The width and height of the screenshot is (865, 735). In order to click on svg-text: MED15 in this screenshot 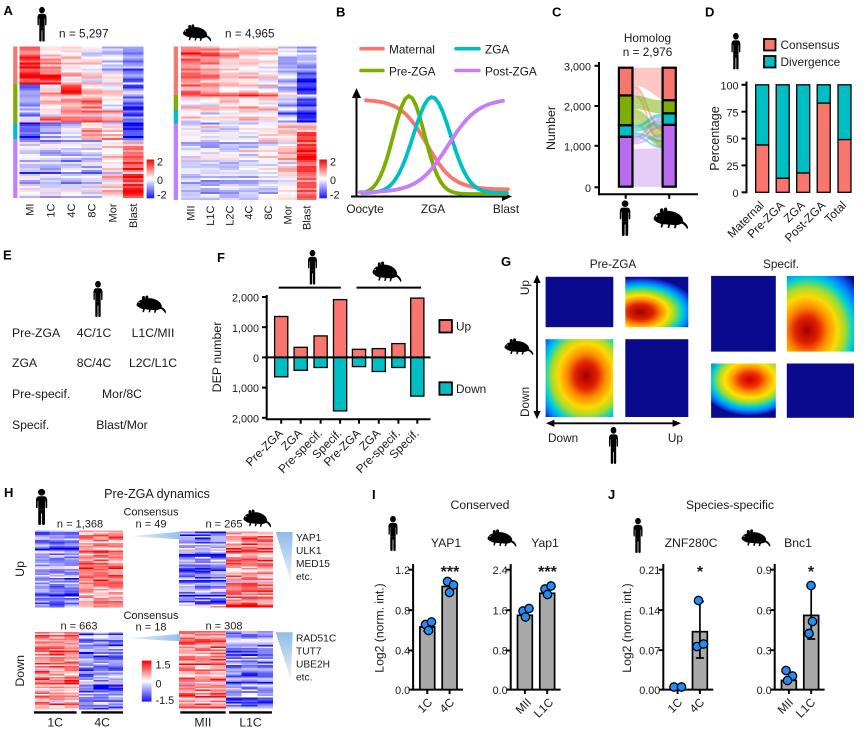, I will do `click(313, 564)`.